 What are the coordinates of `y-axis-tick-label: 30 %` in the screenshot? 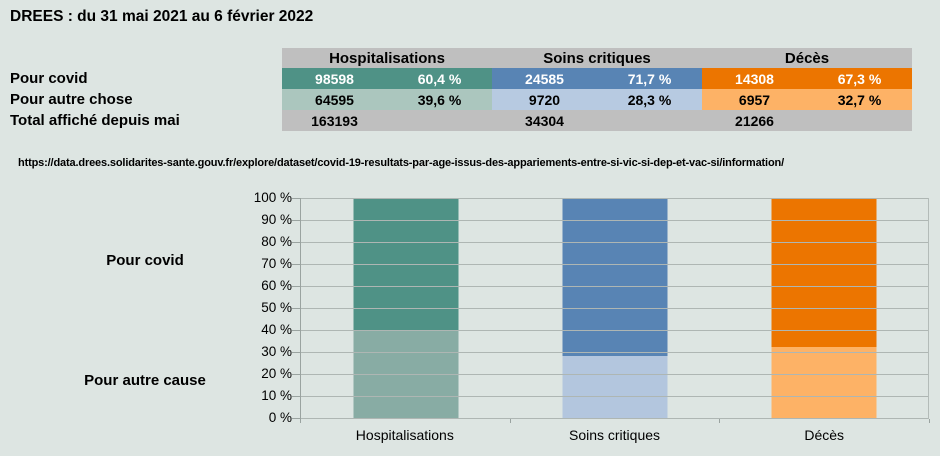 It's located at (276, 351).